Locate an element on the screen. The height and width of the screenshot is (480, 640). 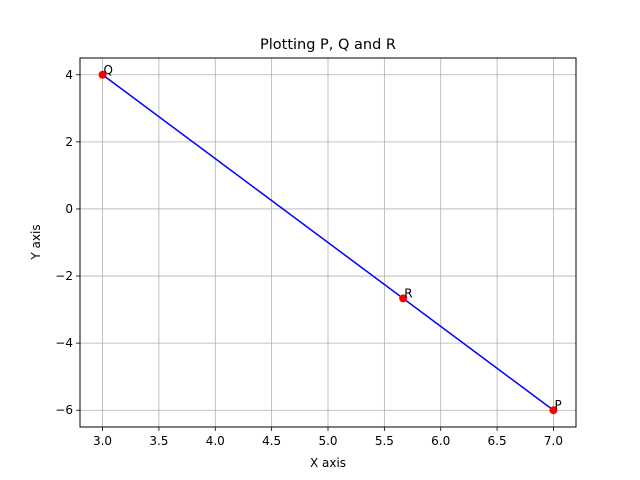
x-tick-label: 5.0 is located at coordinates (327, 441).